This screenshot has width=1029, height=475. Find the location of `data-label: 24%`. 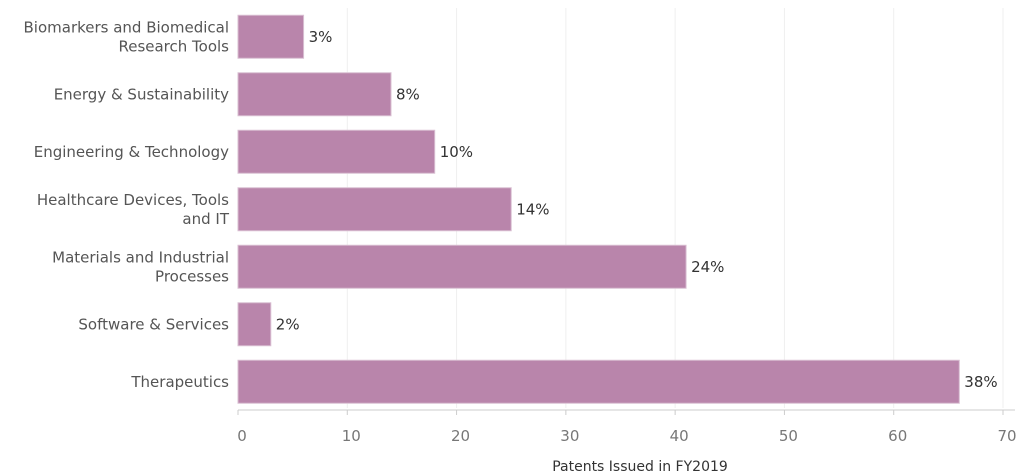

data-label: 24% is located at coordinates (707, 267).